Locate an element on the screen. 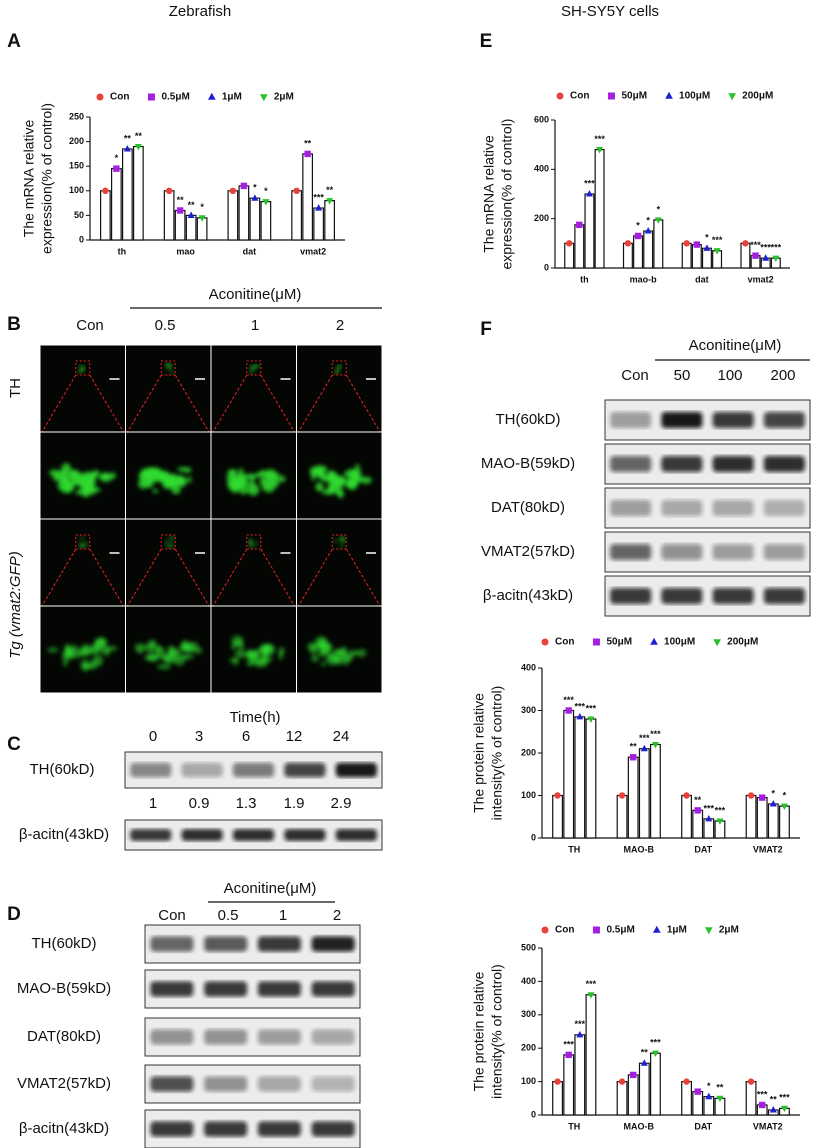 This screenshot has height=1148, width=816. row-label: Tg (vmat2:GFP) is located at coordinates (15, 605).